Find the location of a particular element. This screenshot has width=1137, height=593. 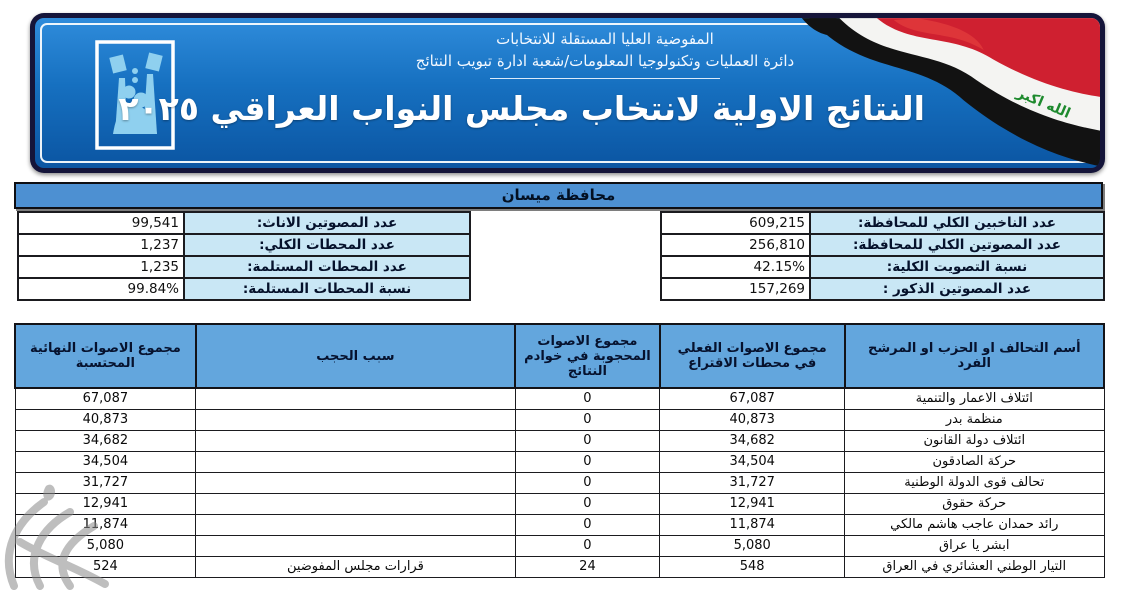

summary-label: نسبة المحطات المستلمة: is located at coordinates (327, 289).